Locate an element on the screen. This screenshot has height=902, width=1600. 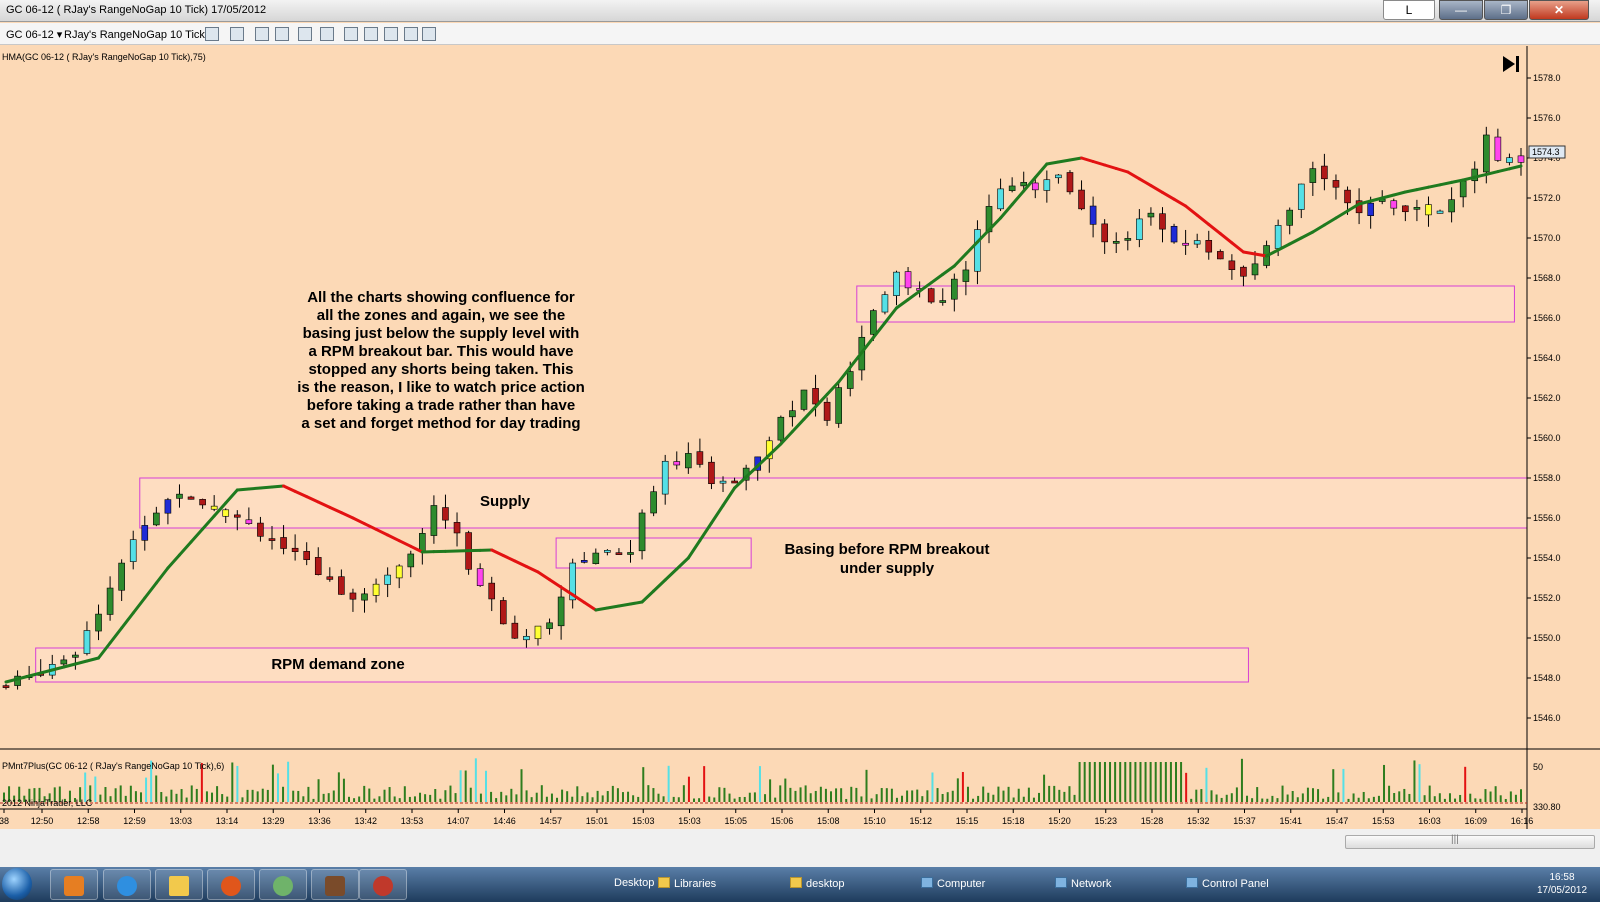
people-icon is located at coordinates (283, 886).